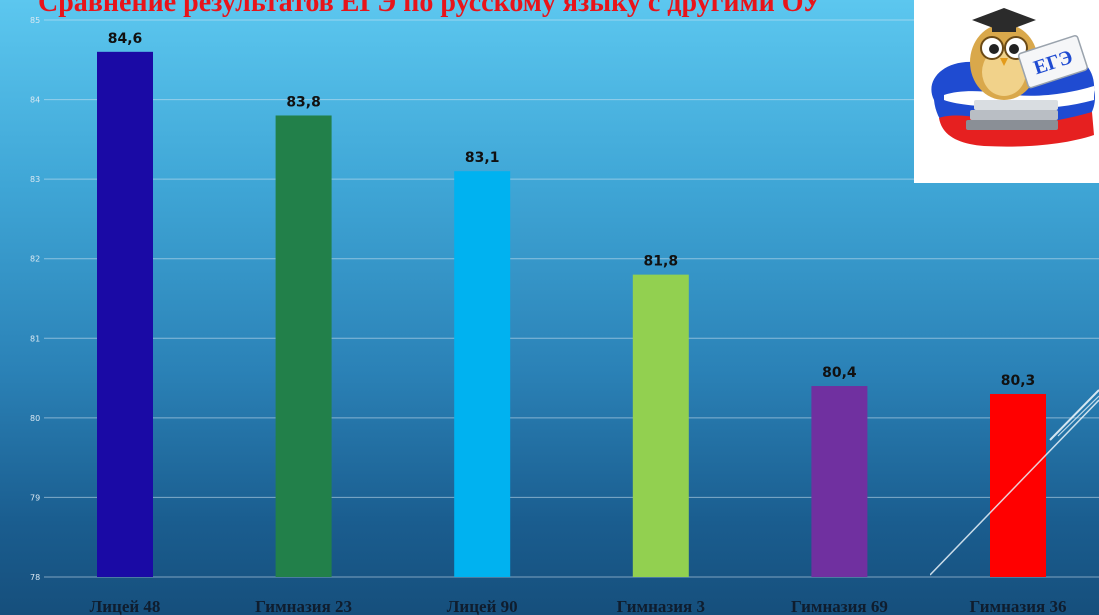 This screenshot has width=1099, height=615. What do you see at coordinates (303, 102) in the screenshot?
I see `data-label: 83,8` at bounding box center [303, 102].